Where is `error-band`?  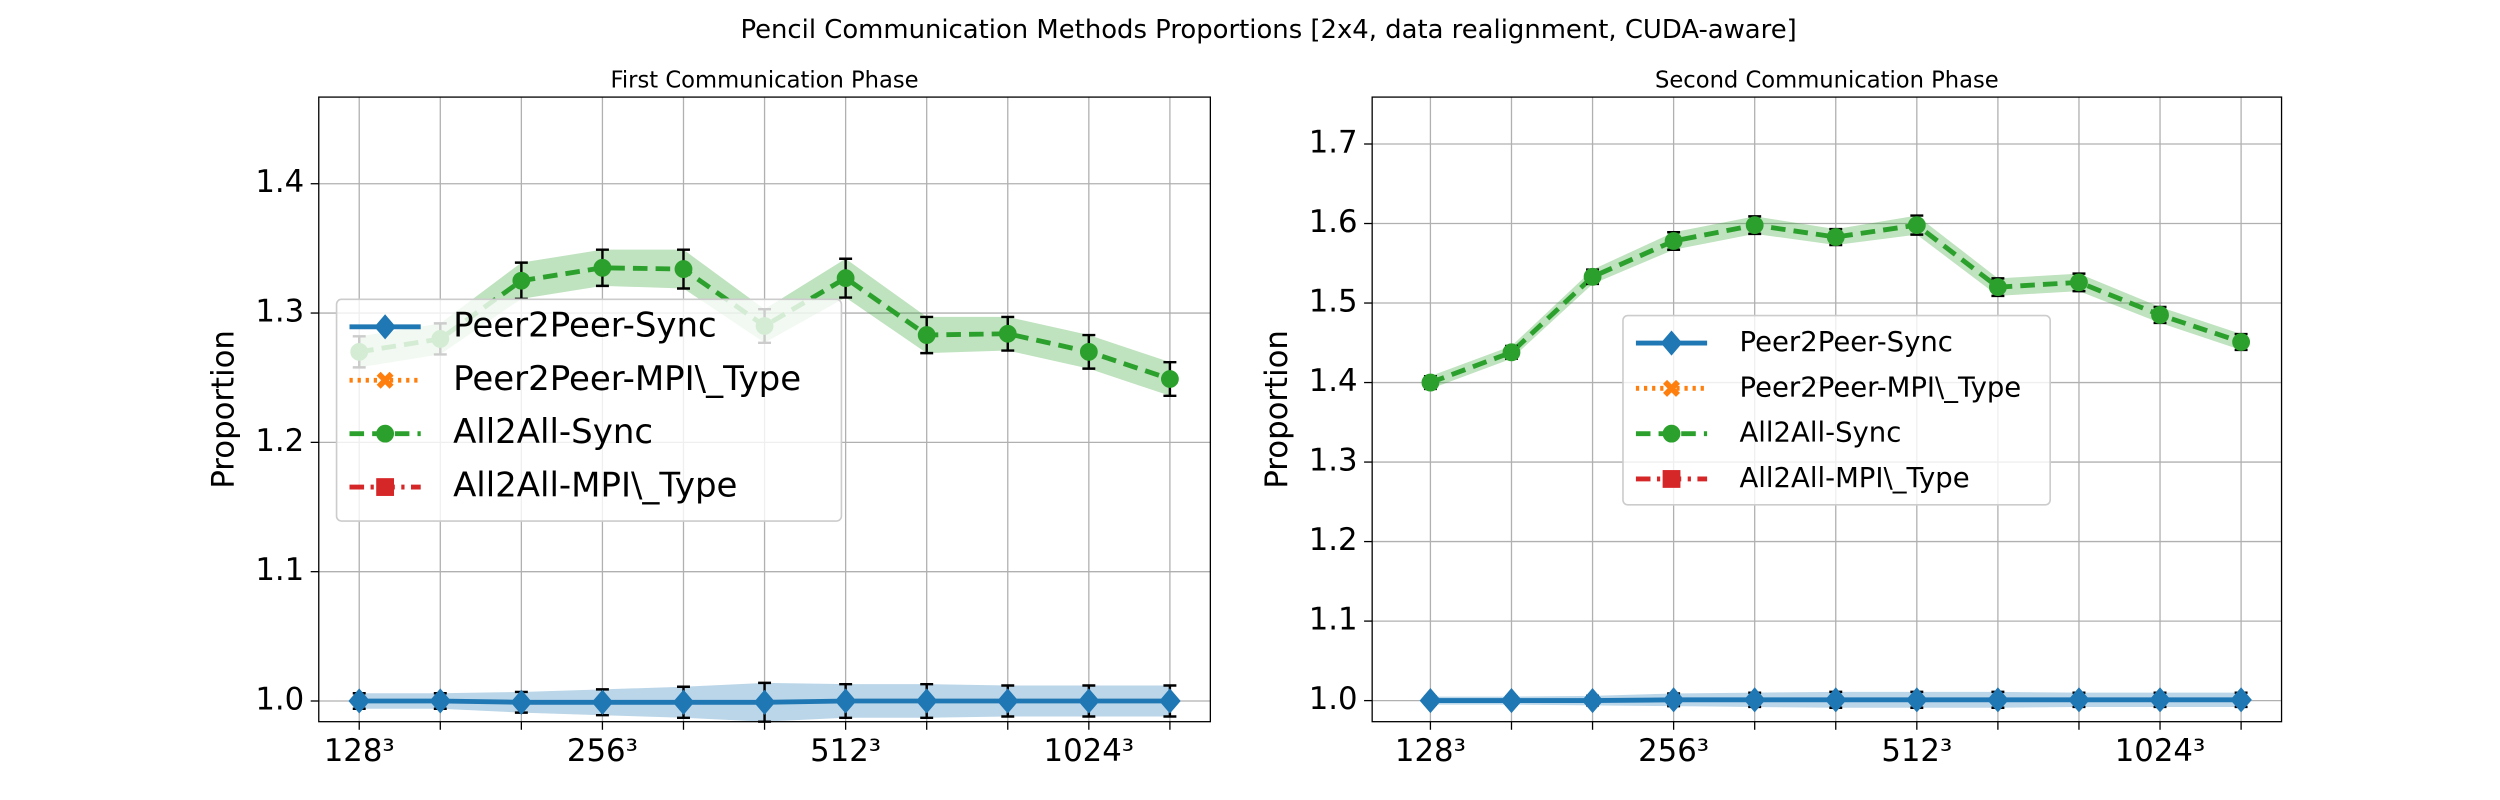 error-band is located at coordinates (1836, 302).